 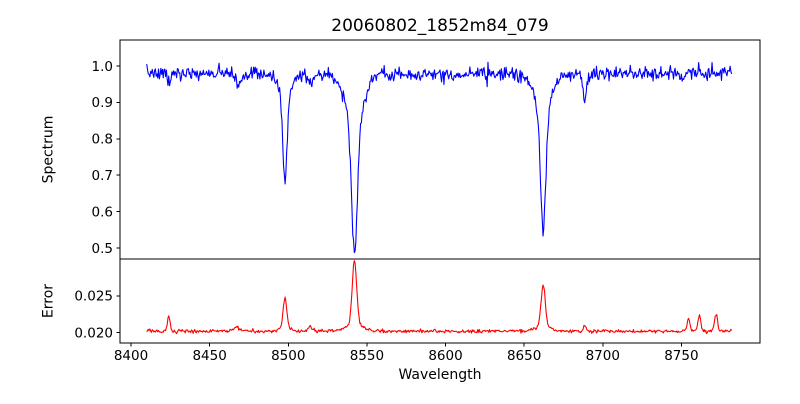 What do you see at coordinates (603, 356) in the screenshot?
I see `x-tick-label: 8700` at bounding box center [603, 356].